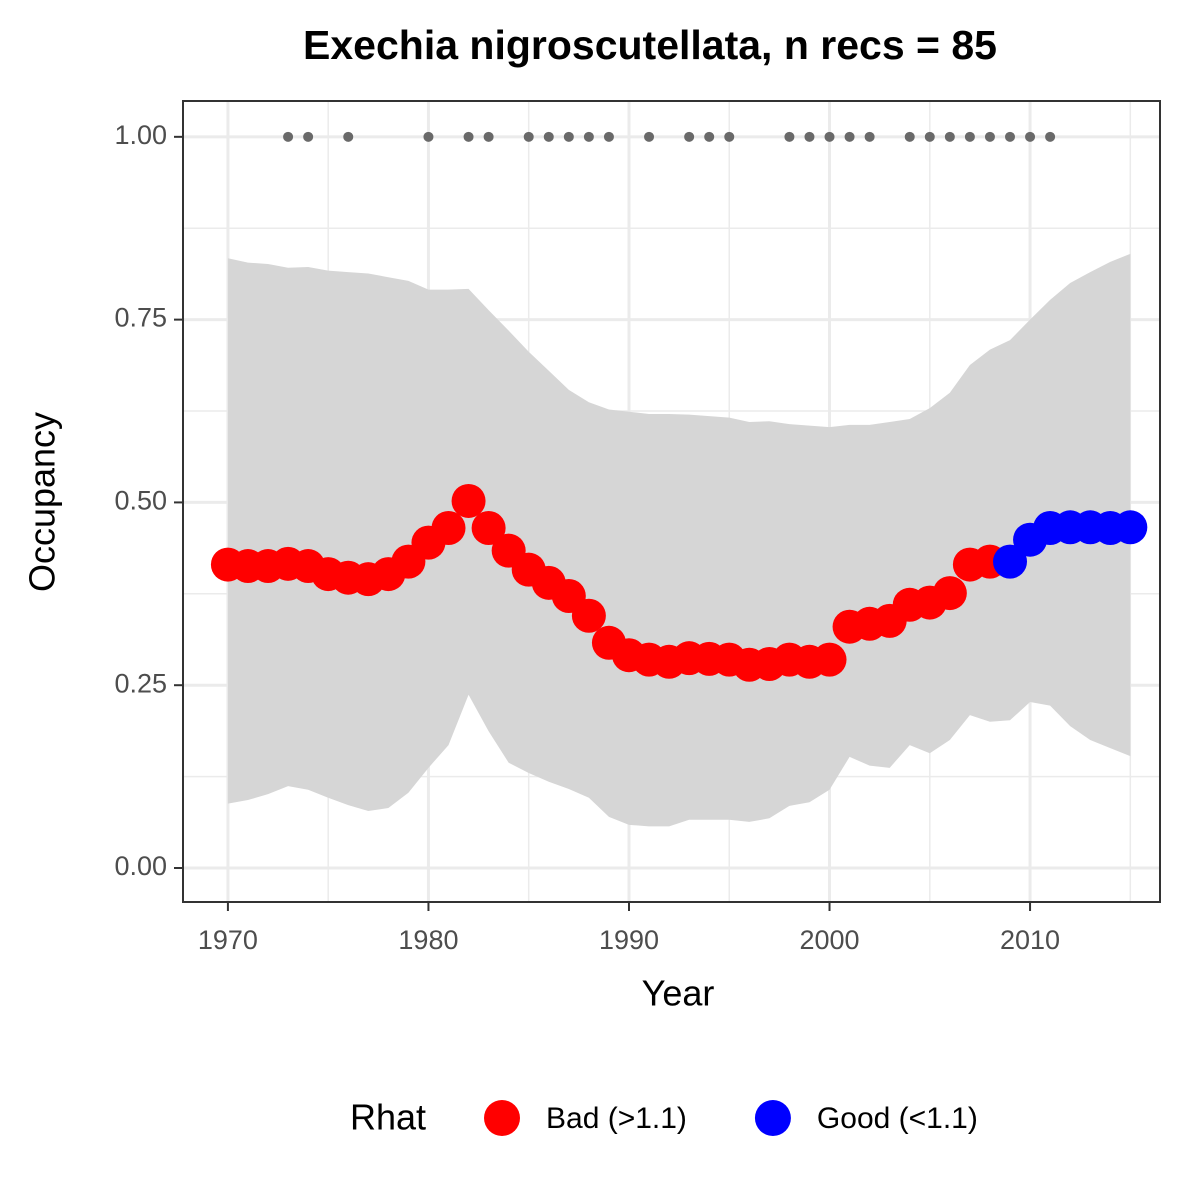 The width and height of the screenshot is (1200, 1200). I want to click on x-tick-label: 2010, so click(1030, 940).